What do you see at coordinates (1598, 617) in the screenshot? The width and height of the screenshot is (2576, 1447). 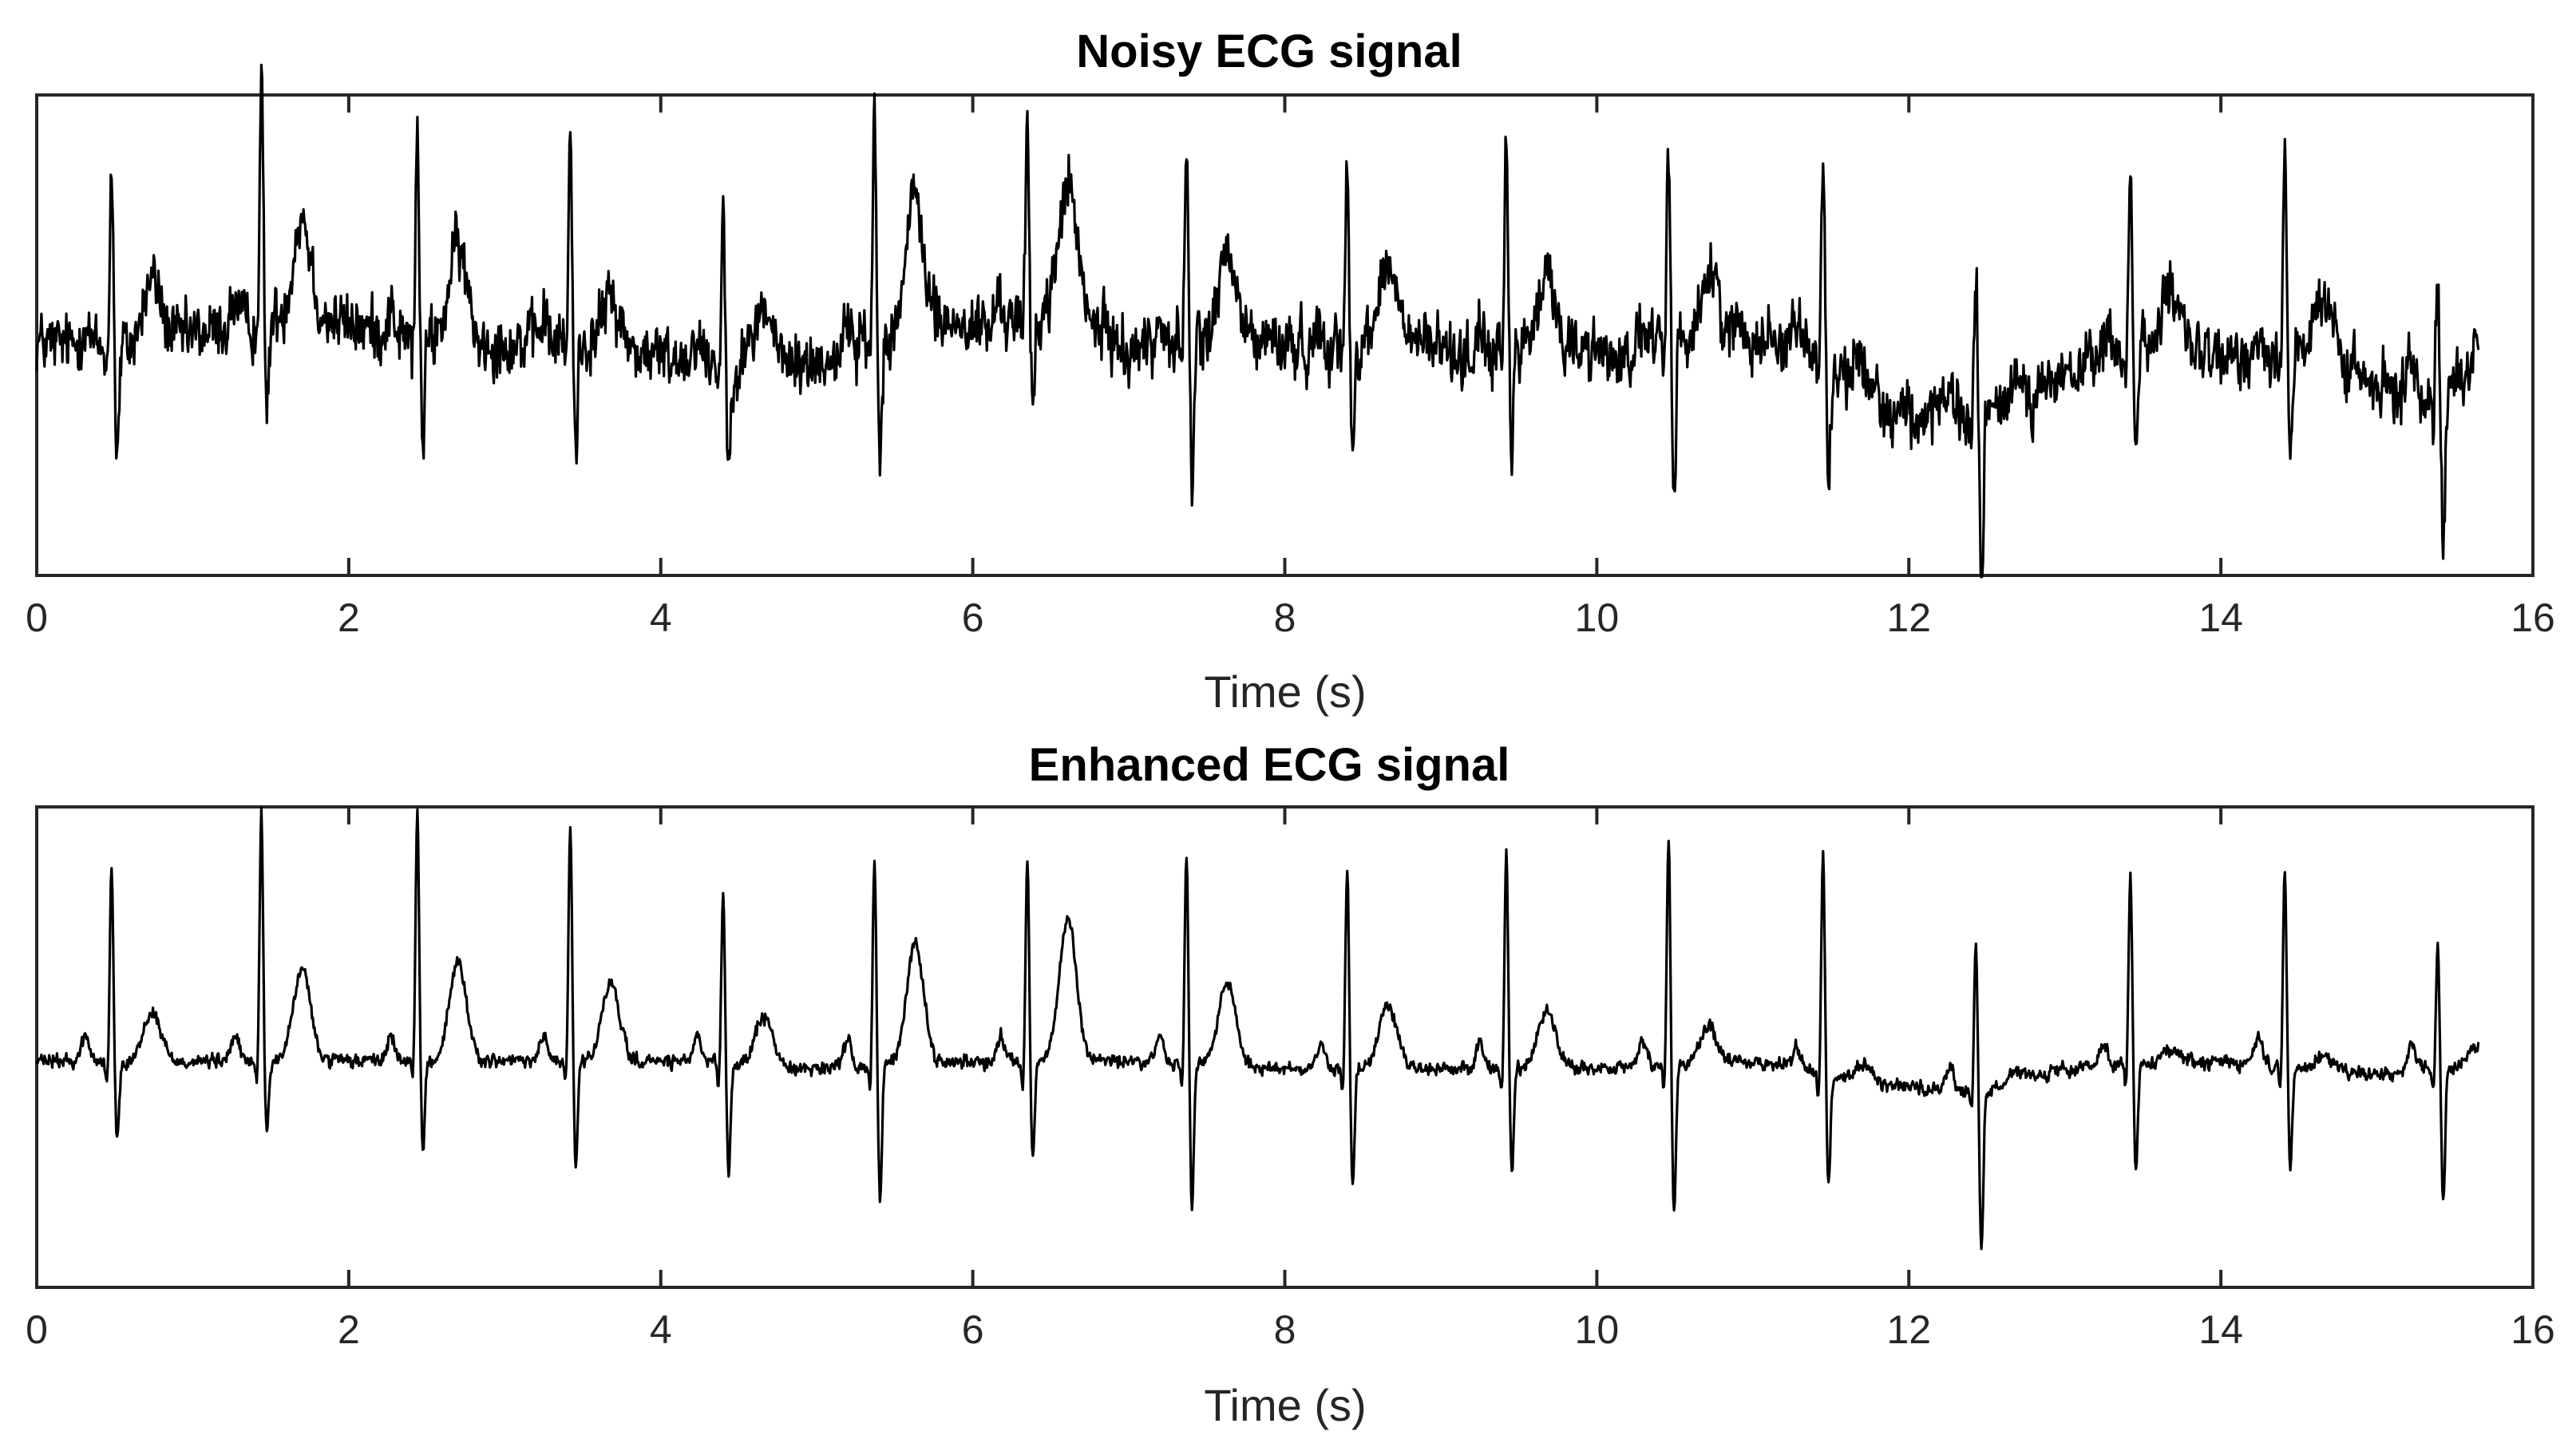 I see `noisy-ecg-x-tick-label: 10` at bounding box center [1598, 617].